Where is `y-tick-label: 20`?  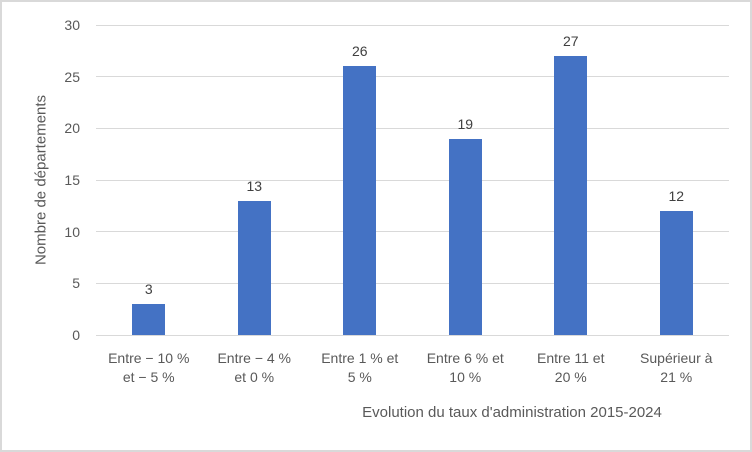 y-tick-label: 20 is located at coordinates (72, 128).